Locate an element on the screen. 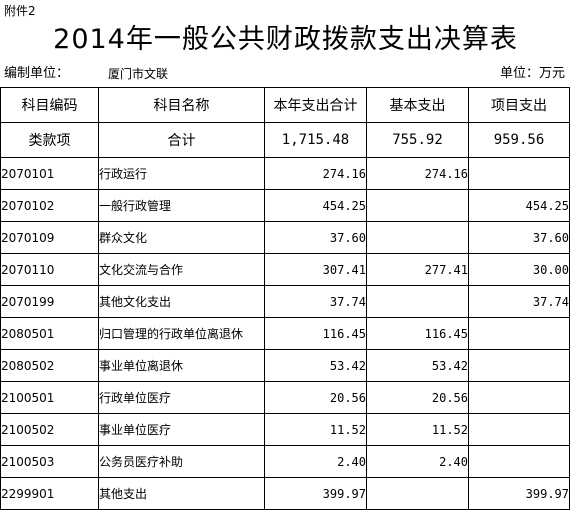  row-total: 37.74 is located at coordinates (315, 301).